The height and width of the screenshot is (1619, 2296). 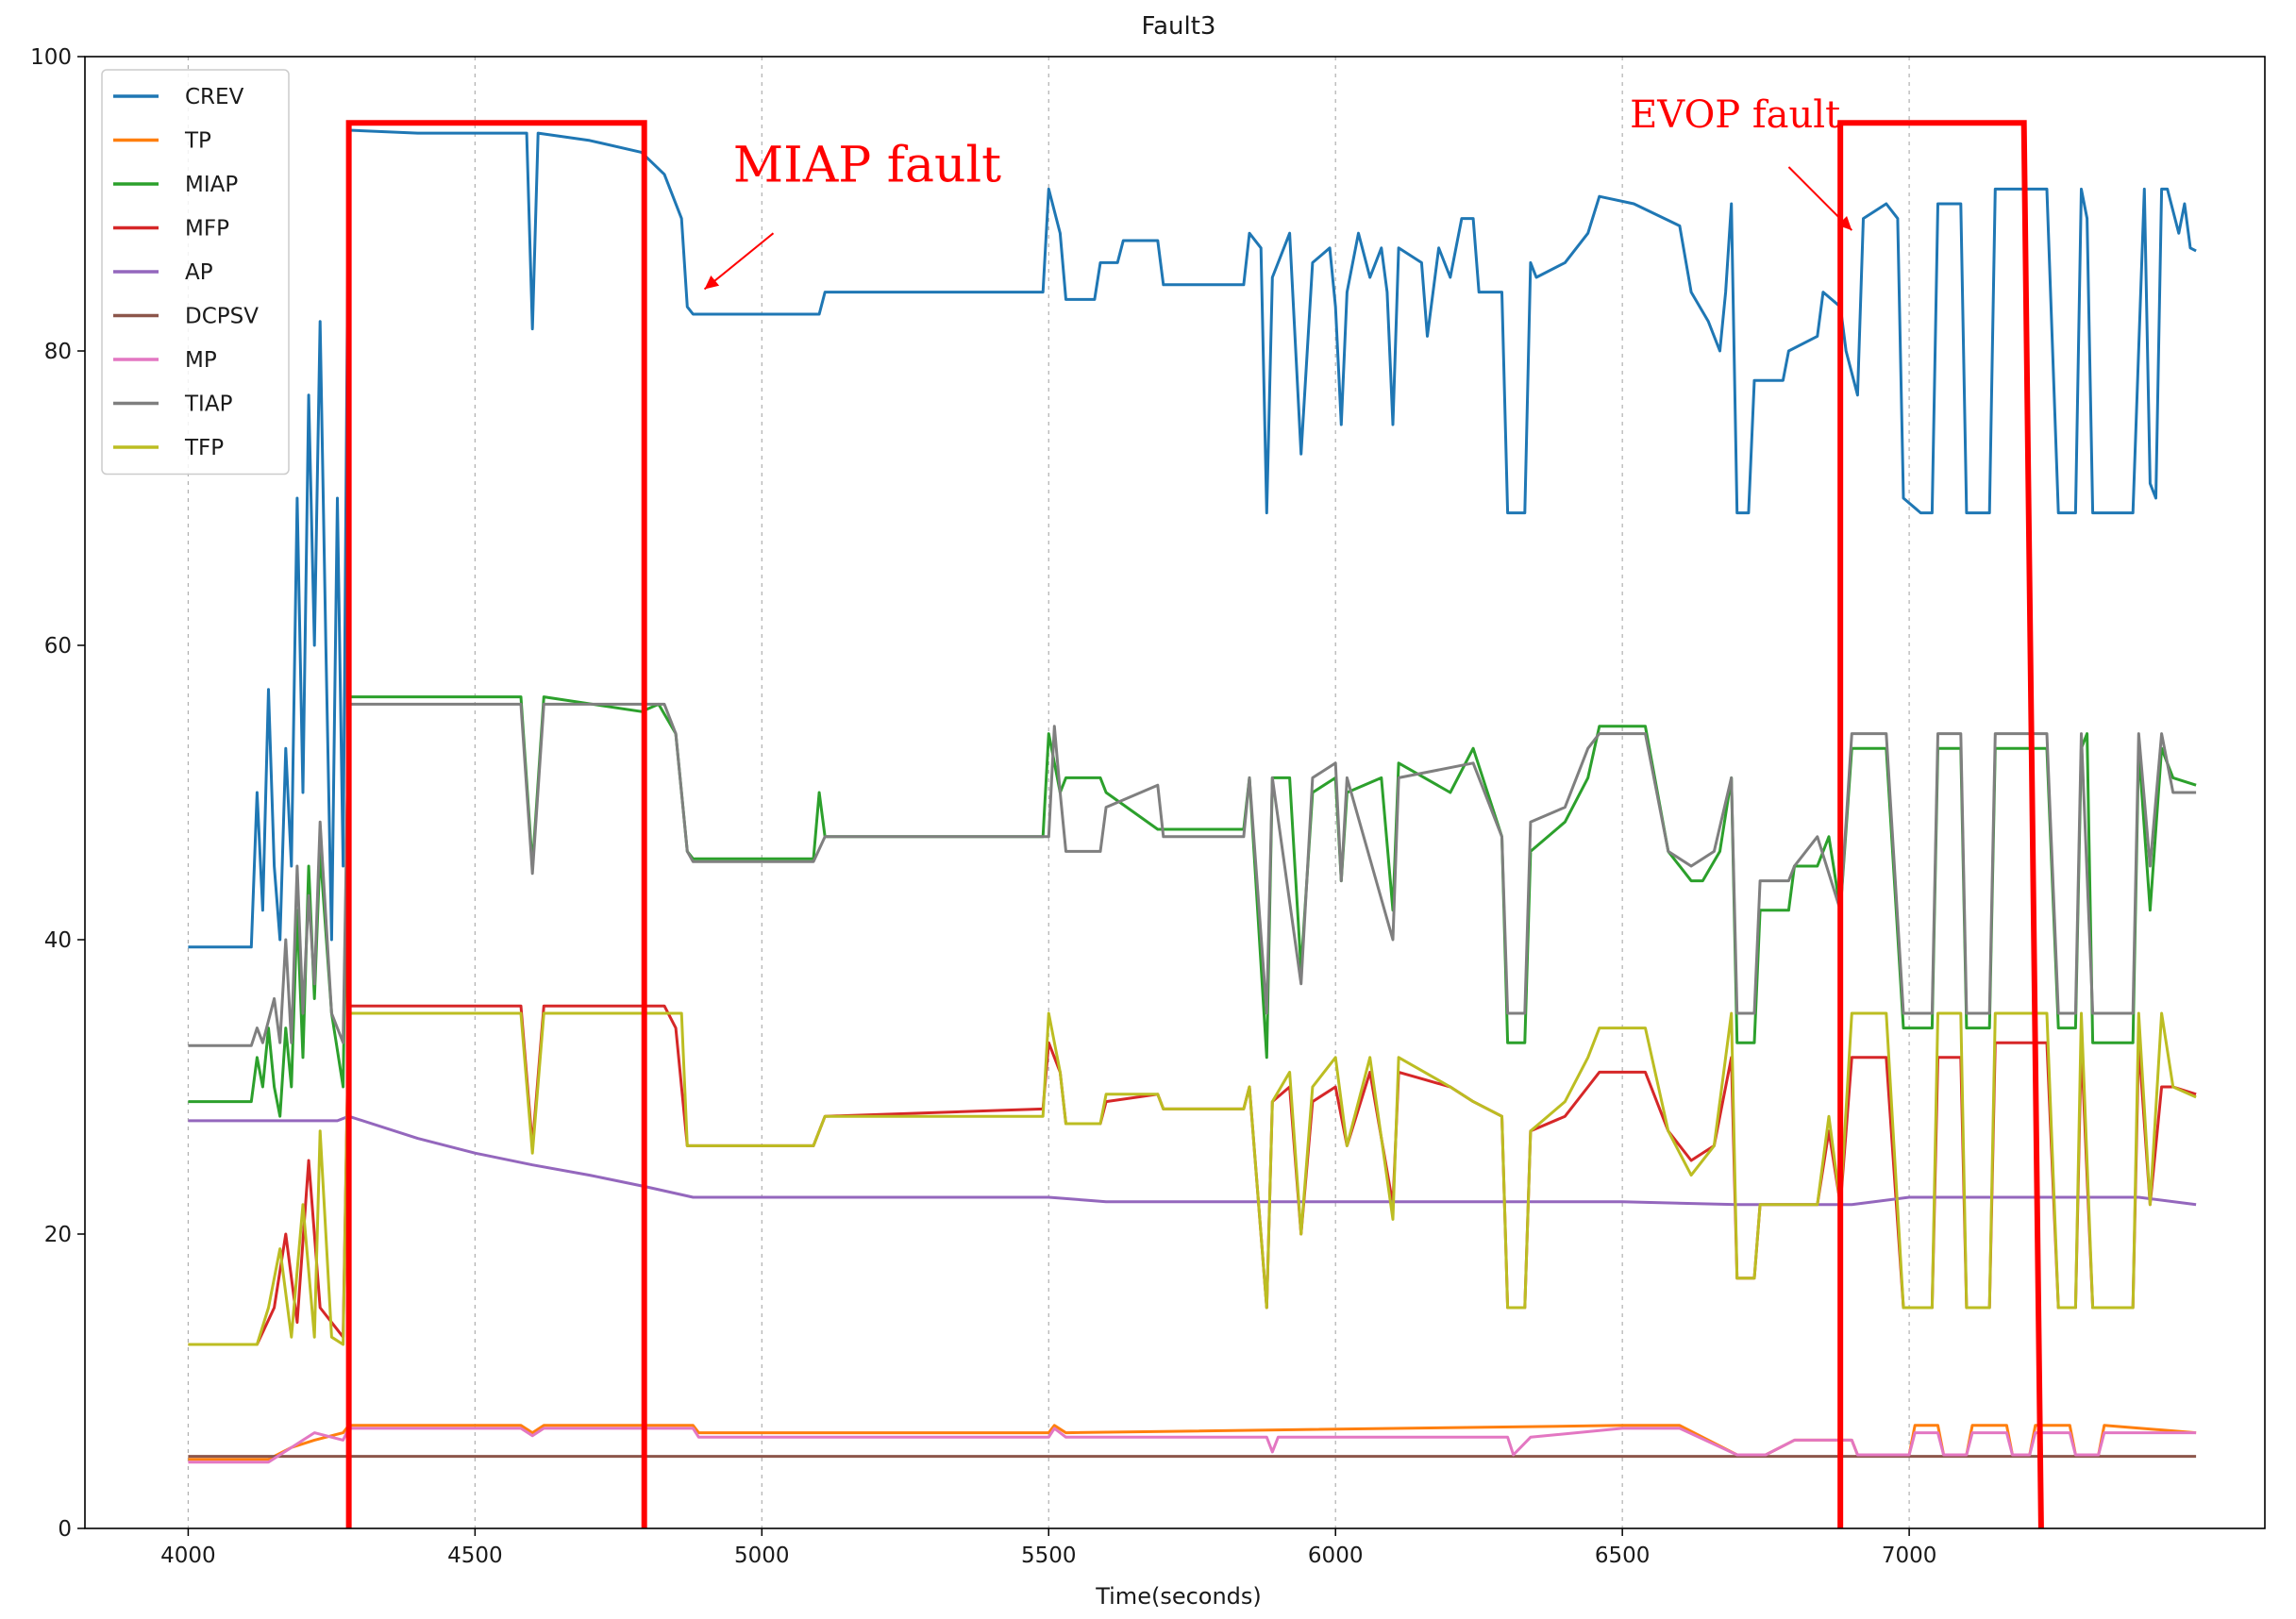 I want to click on x-tick-label-7000: 7000, so click(x=1909, y=1556).